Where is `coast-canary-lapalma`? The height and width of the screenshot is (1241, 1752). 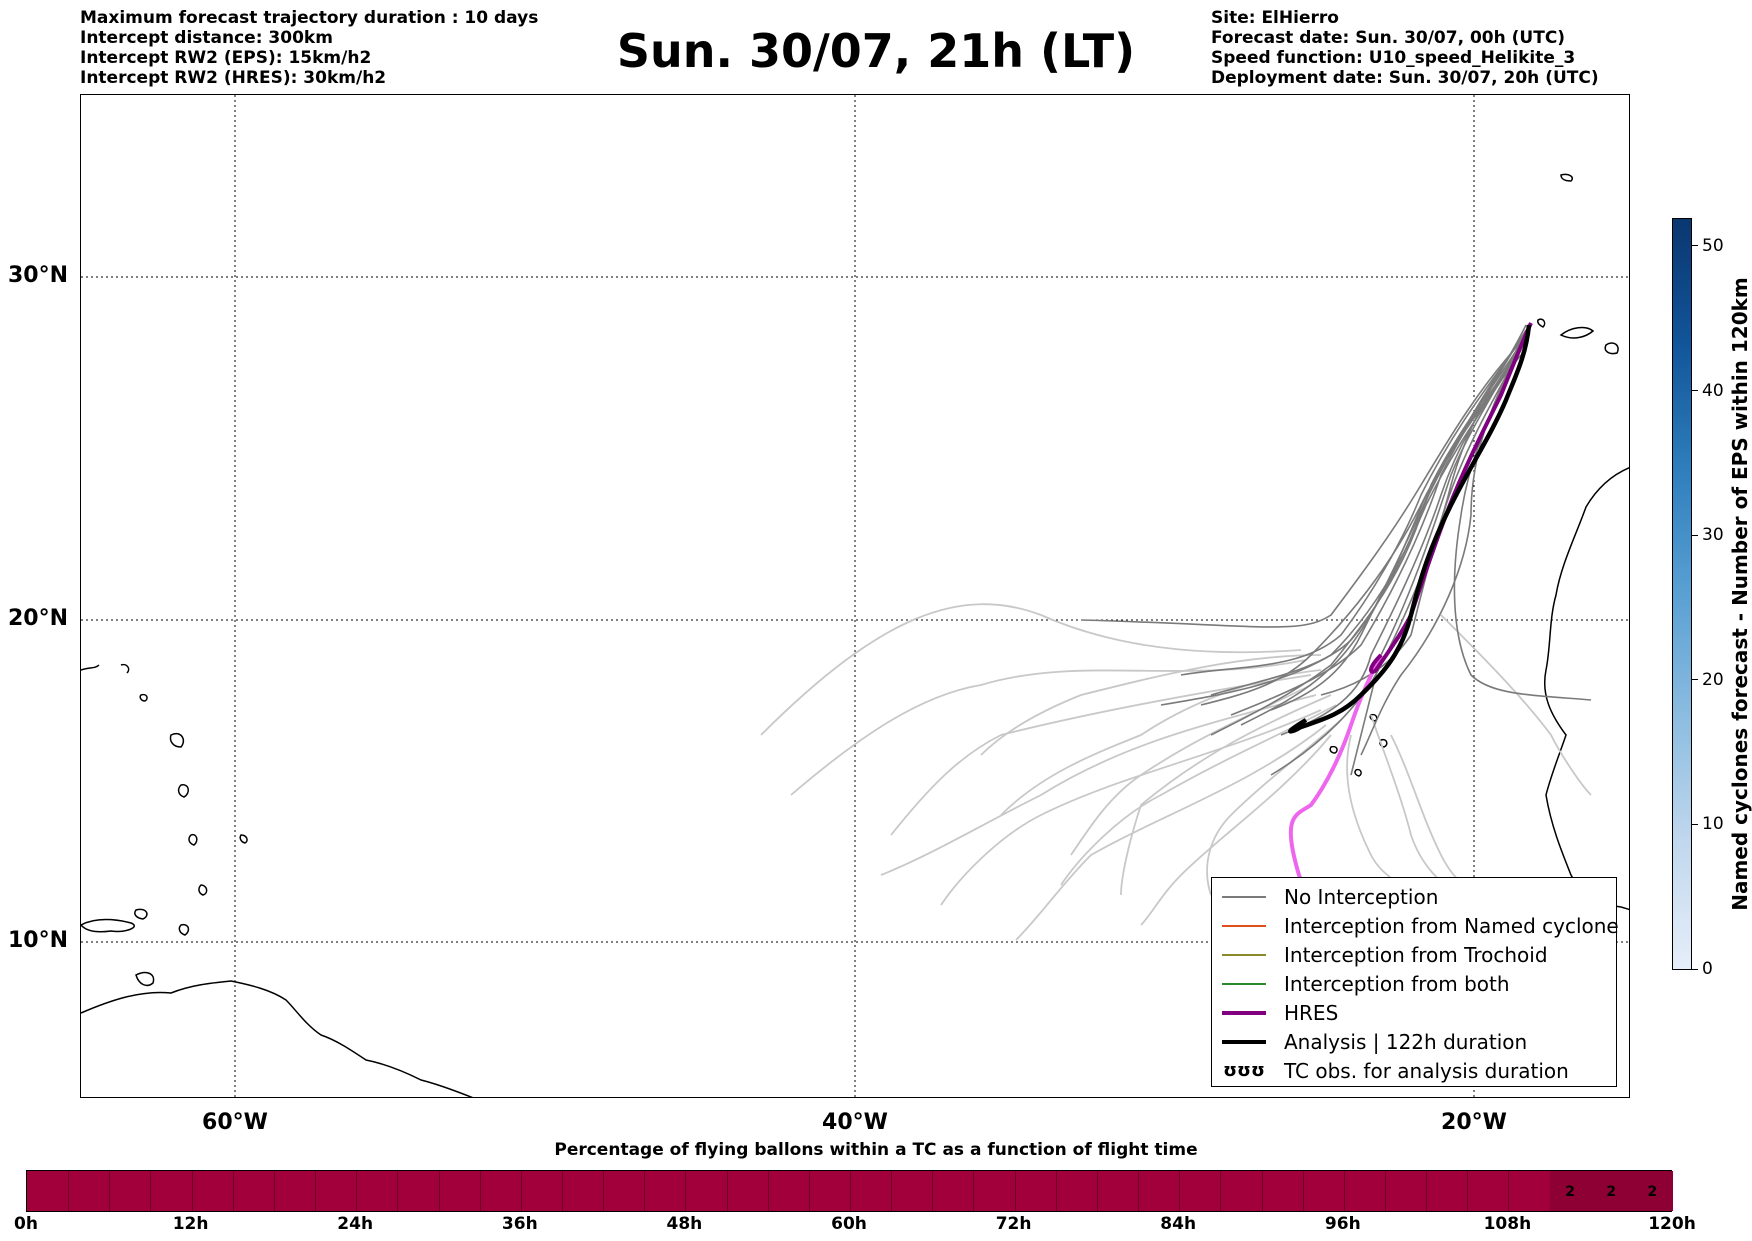
coast-canary-lapalma is located at coordinates (1541, 323).